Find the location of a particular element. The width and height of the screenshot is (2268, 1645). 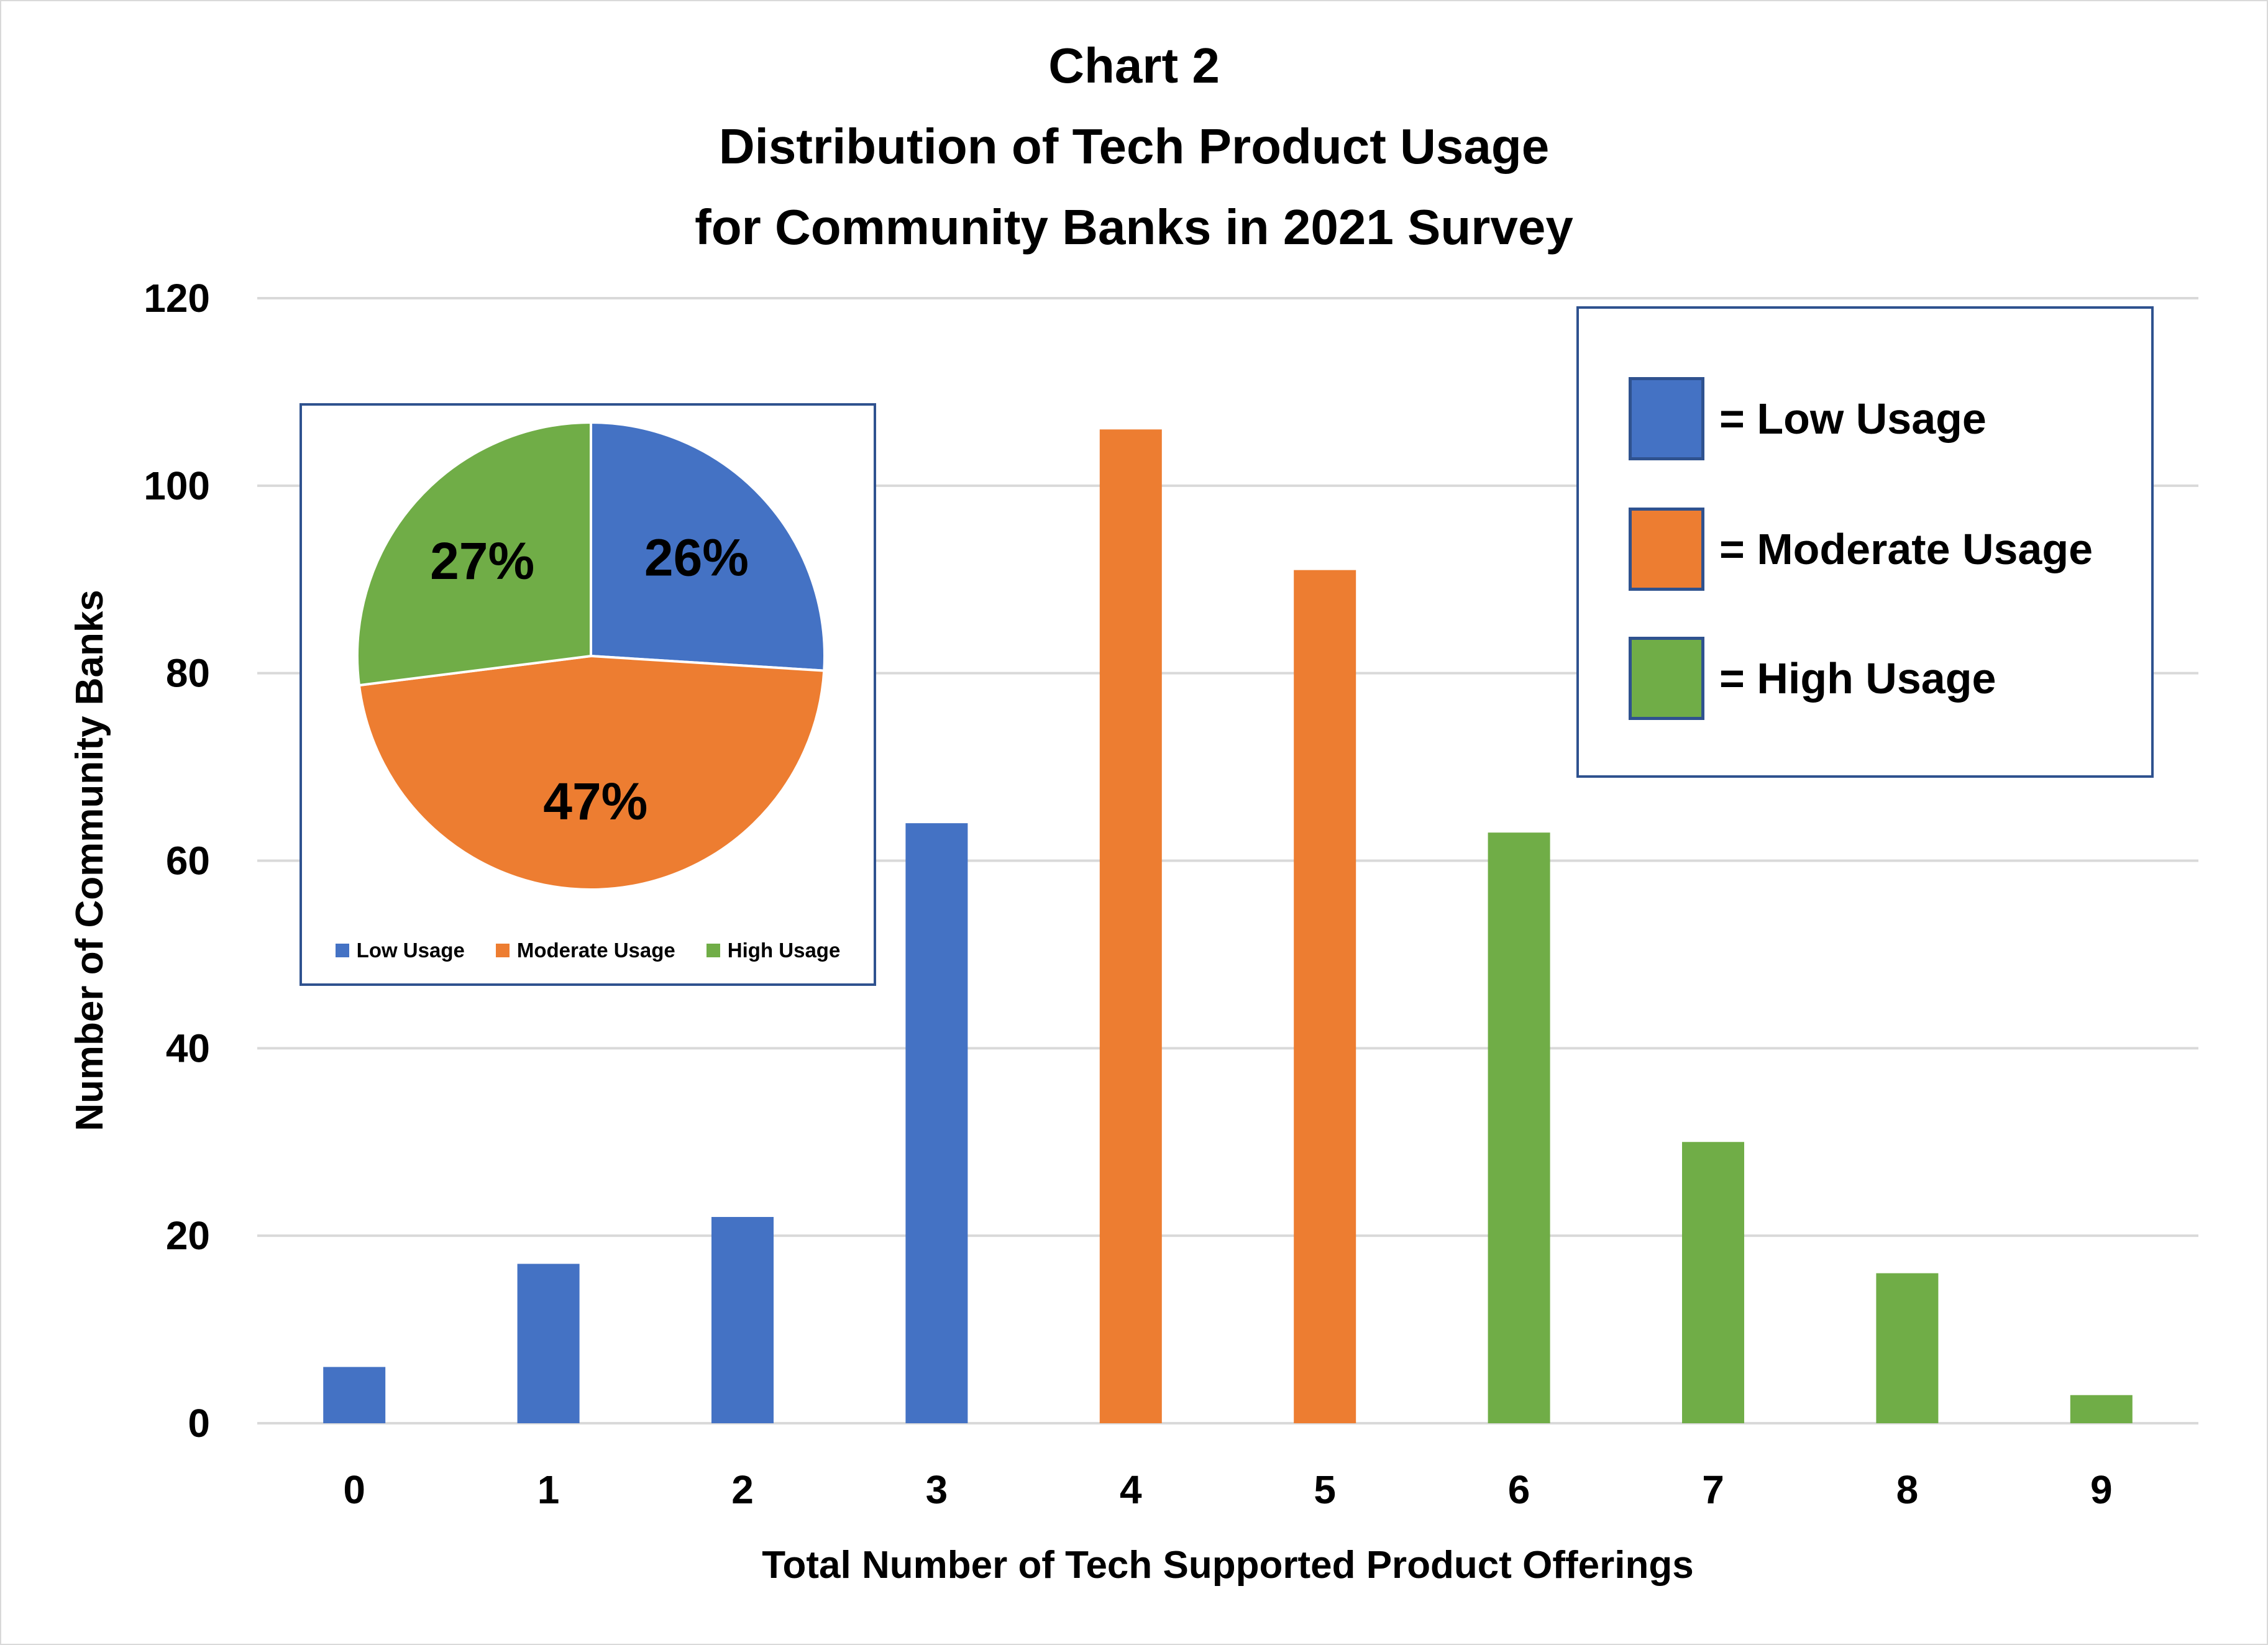

chart-title-line-3: for Community Banks in 2021 Survey is located at coordinates (1134, 227).